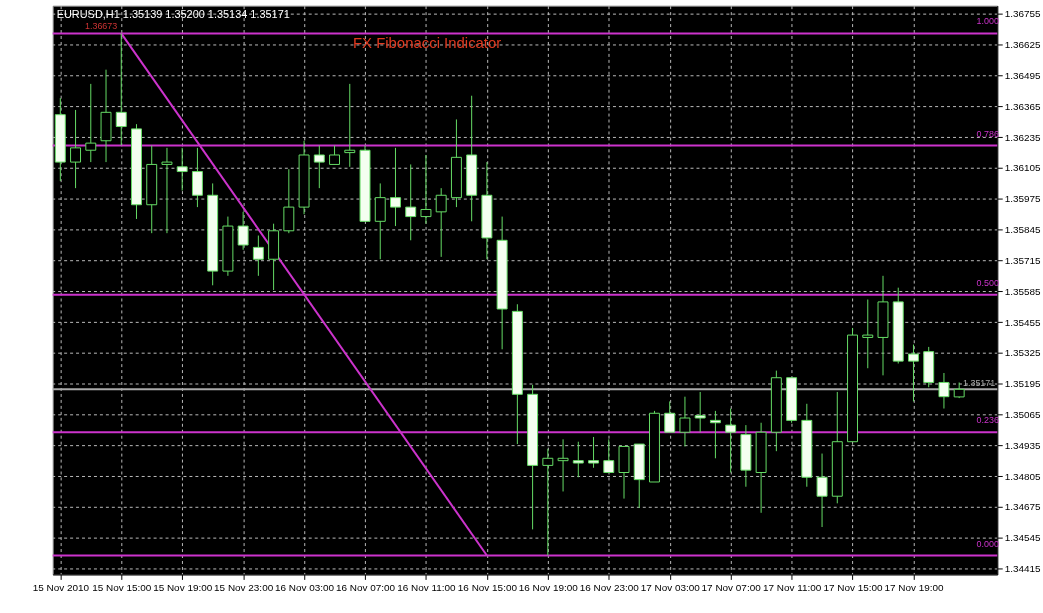  I want to click on y-tick-label: 1.34805, so click(1023, 476).